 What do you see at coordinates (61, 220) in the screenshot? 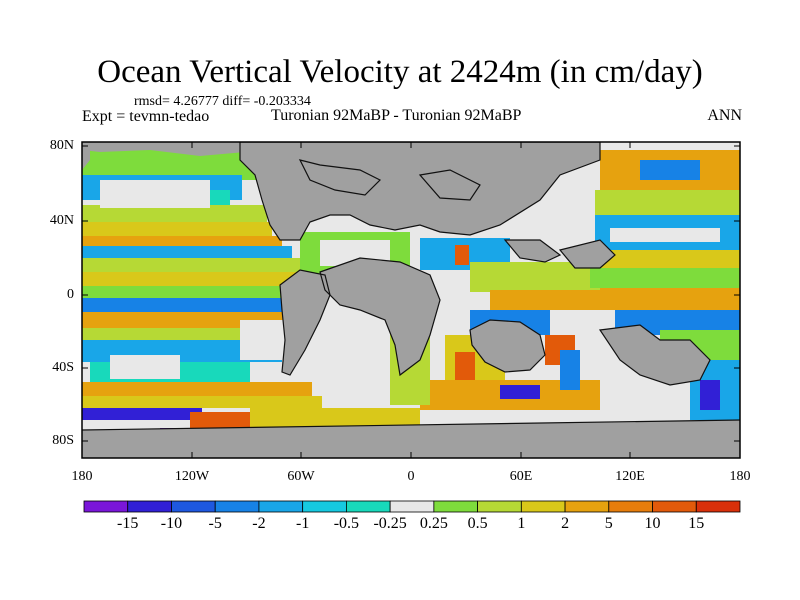
I see `lat-label-40n: 40N` at bounding box center [61, 220].